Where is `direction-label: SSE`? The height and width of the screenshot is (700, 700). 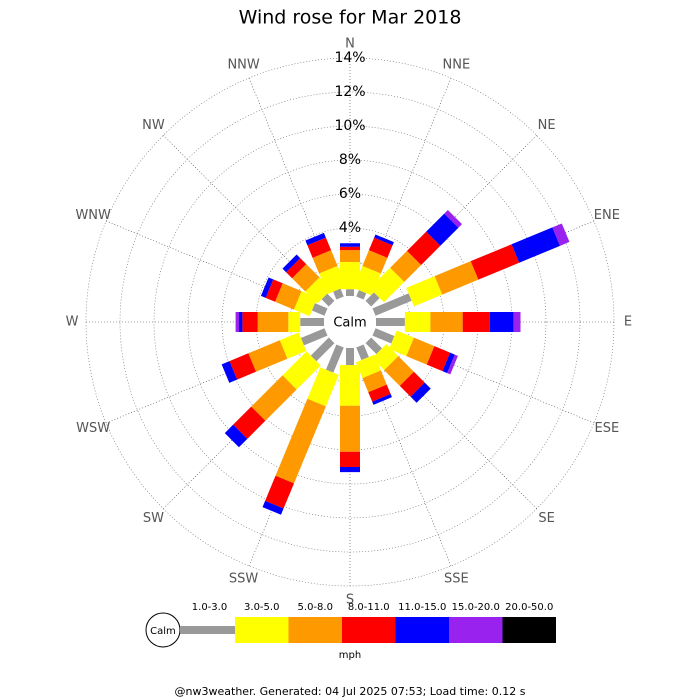 direction-label: SSE is located at coordinates (456, 578).